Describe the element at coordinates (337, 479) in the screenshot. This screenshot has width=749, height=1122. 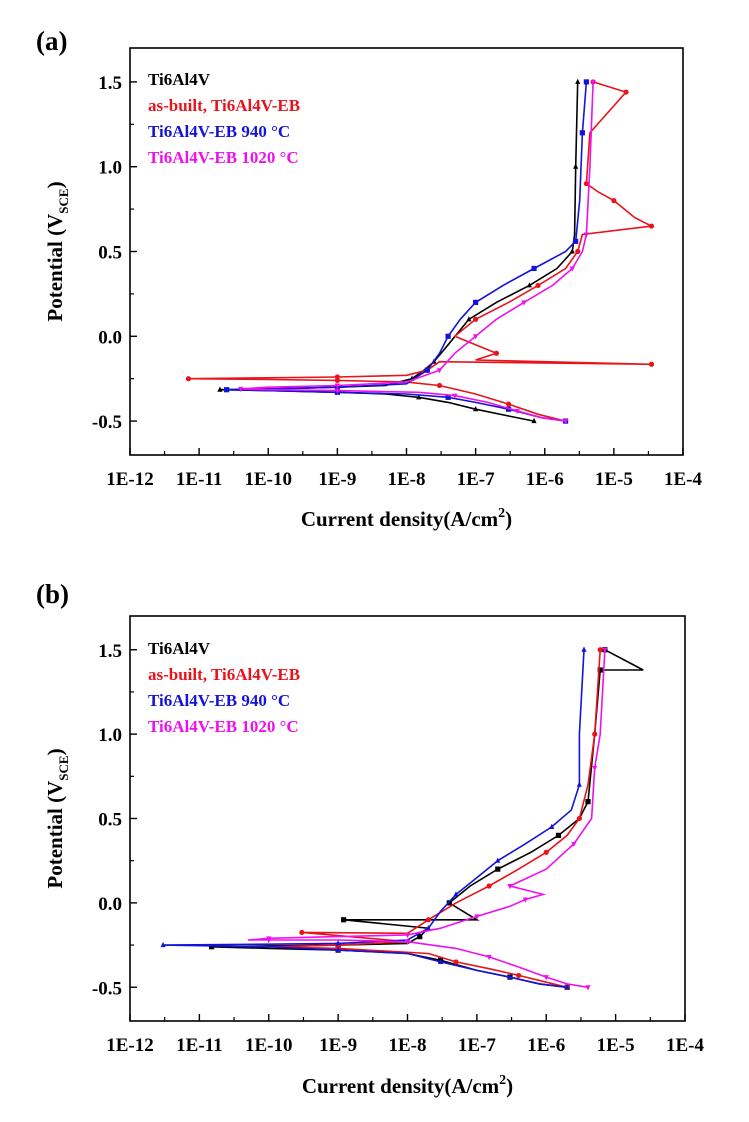
I see `x-tick-label: 1E-9` at that location.